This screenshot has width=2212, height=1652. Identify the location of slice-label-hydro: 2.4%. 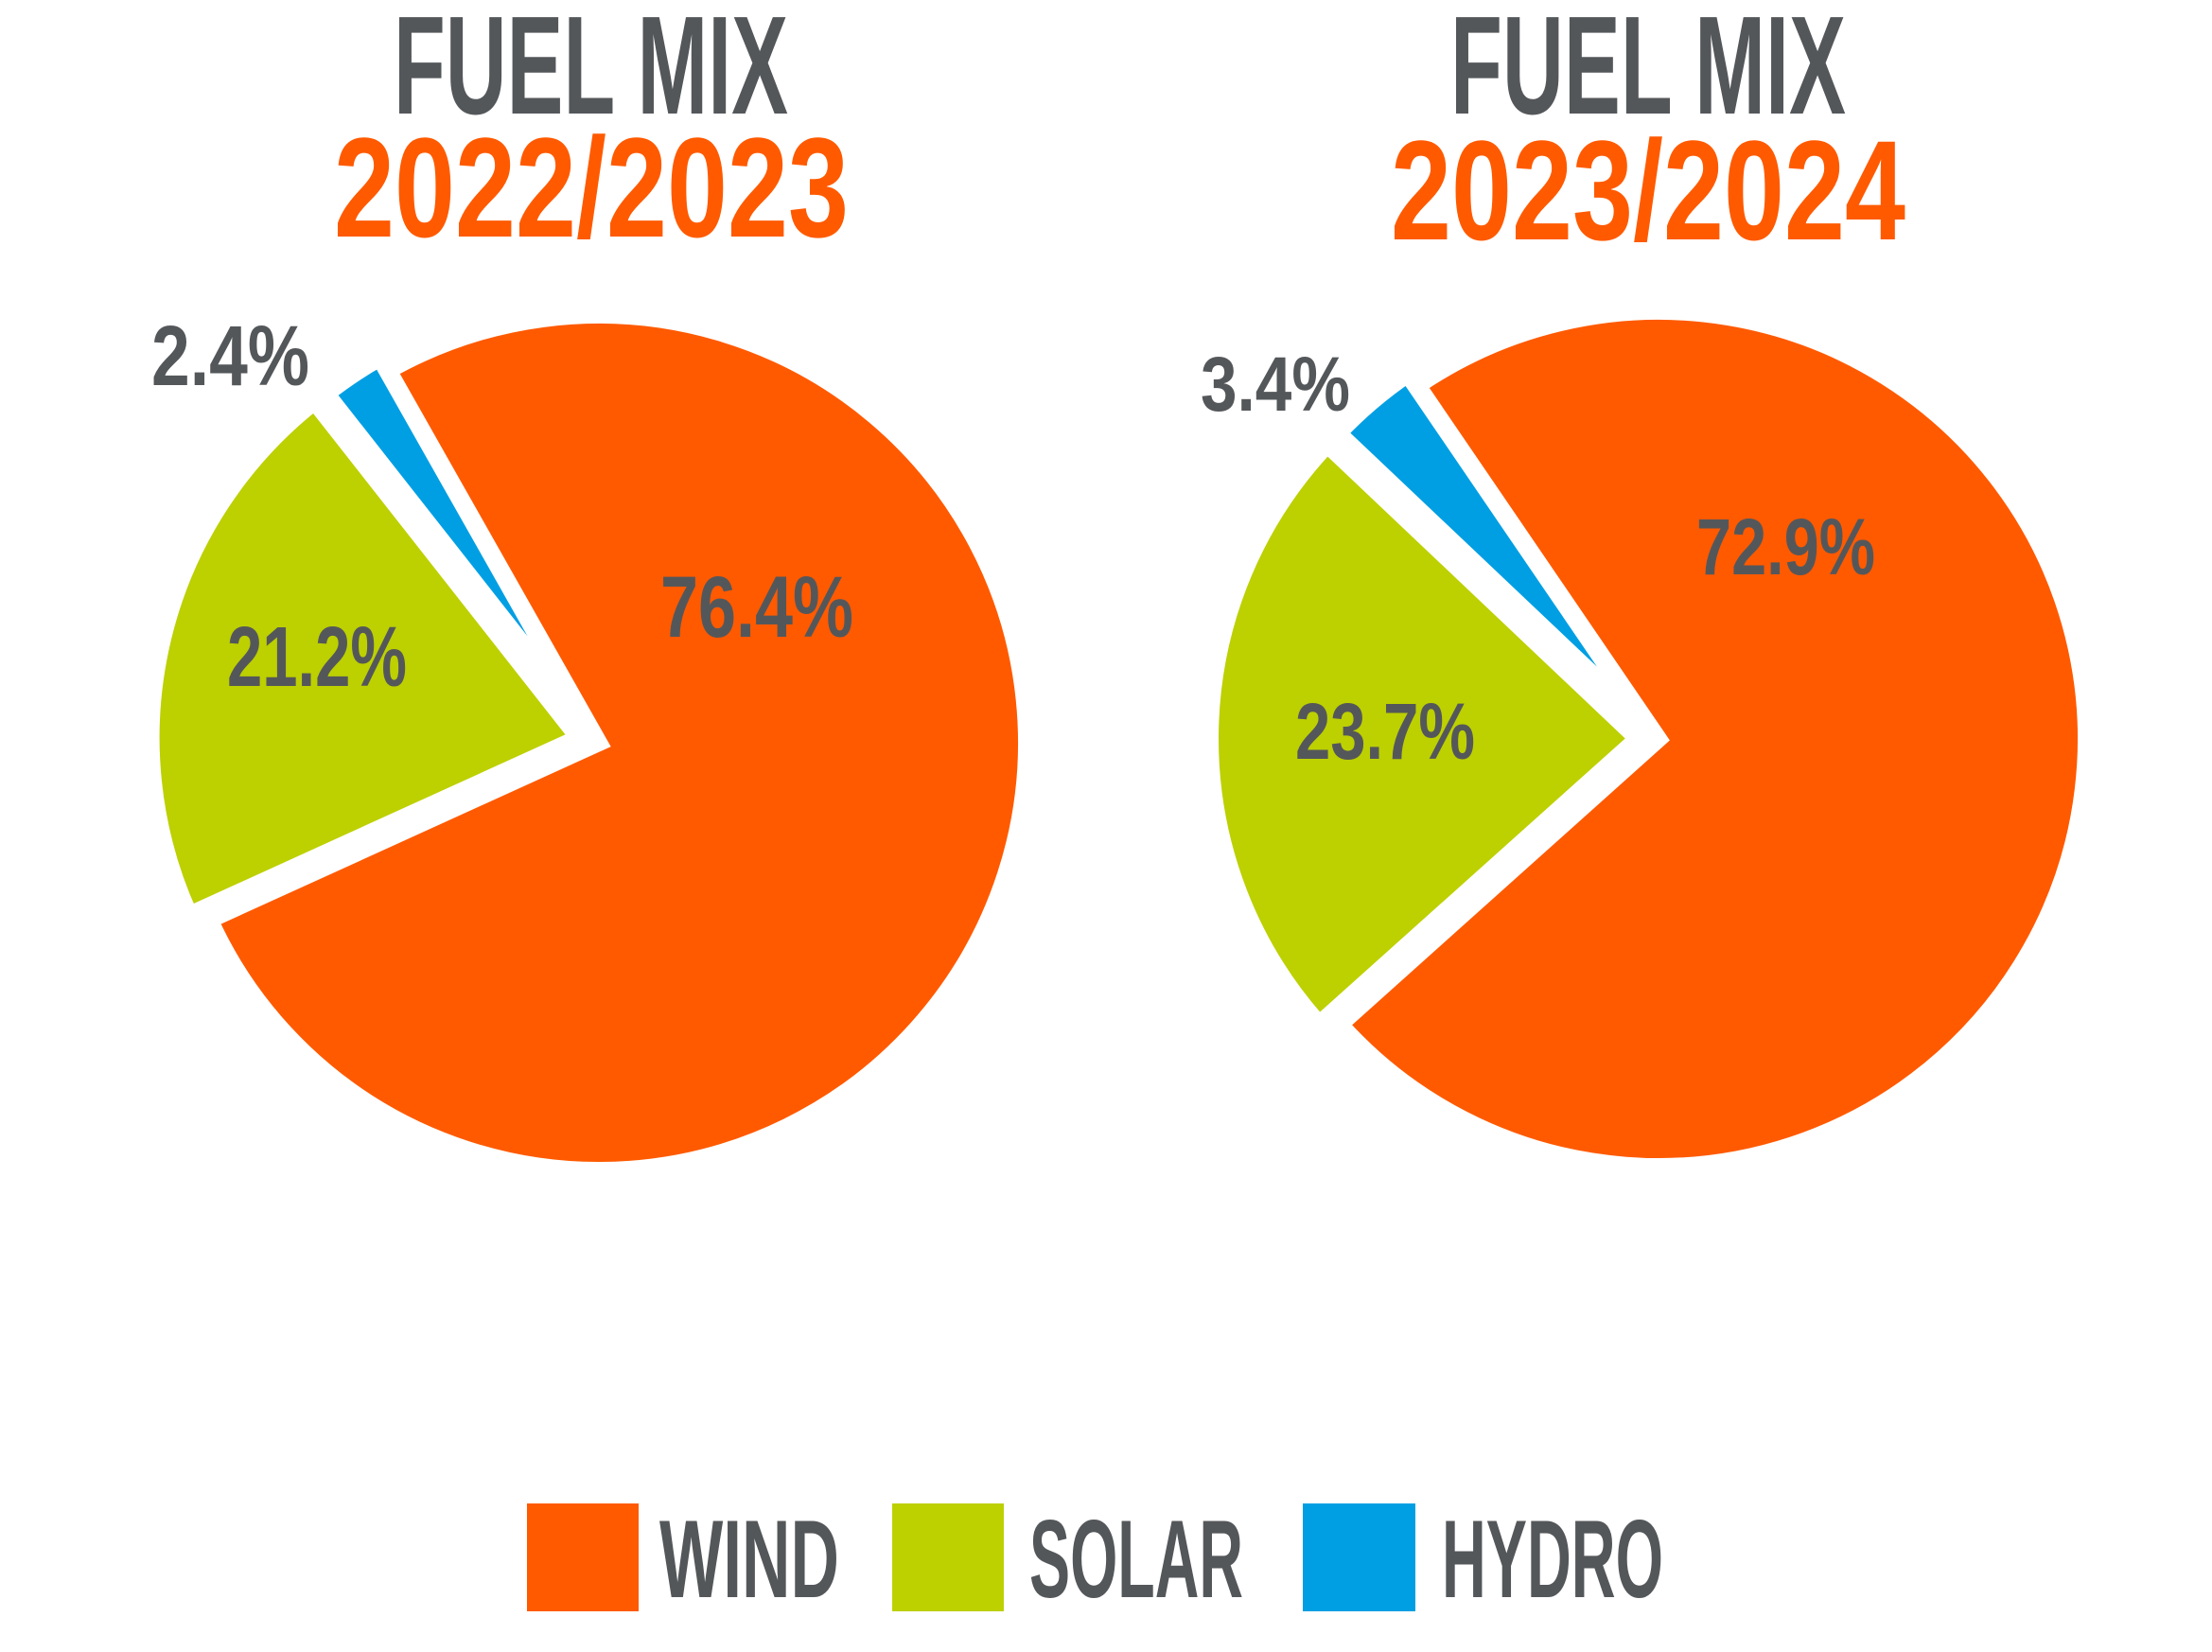
(230, 356).